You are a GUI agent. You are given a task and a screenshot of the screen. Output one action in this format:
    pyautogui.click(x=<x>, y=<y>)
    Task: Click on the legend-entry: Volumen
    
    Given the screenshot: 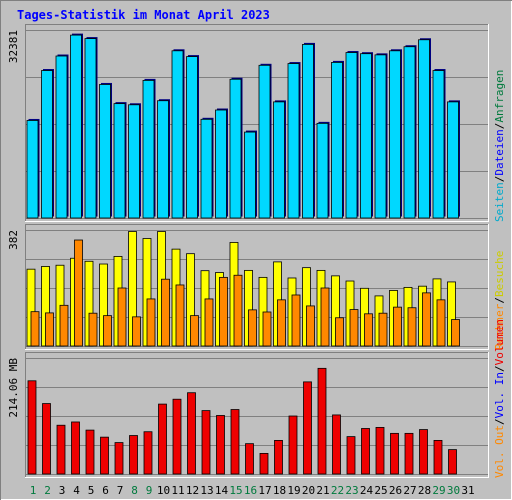 What is the action you would take?
    pyautogui.click(x=499, y=342)
    